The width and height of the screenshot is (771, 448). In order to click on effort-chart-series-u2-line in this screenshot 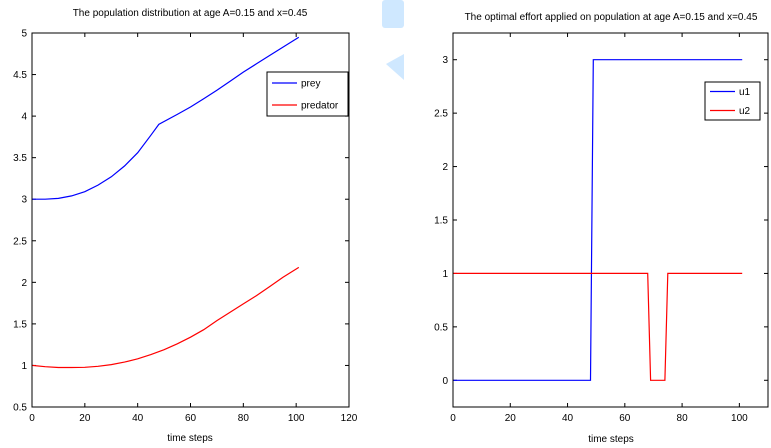, I will do `click(598, 326)`.